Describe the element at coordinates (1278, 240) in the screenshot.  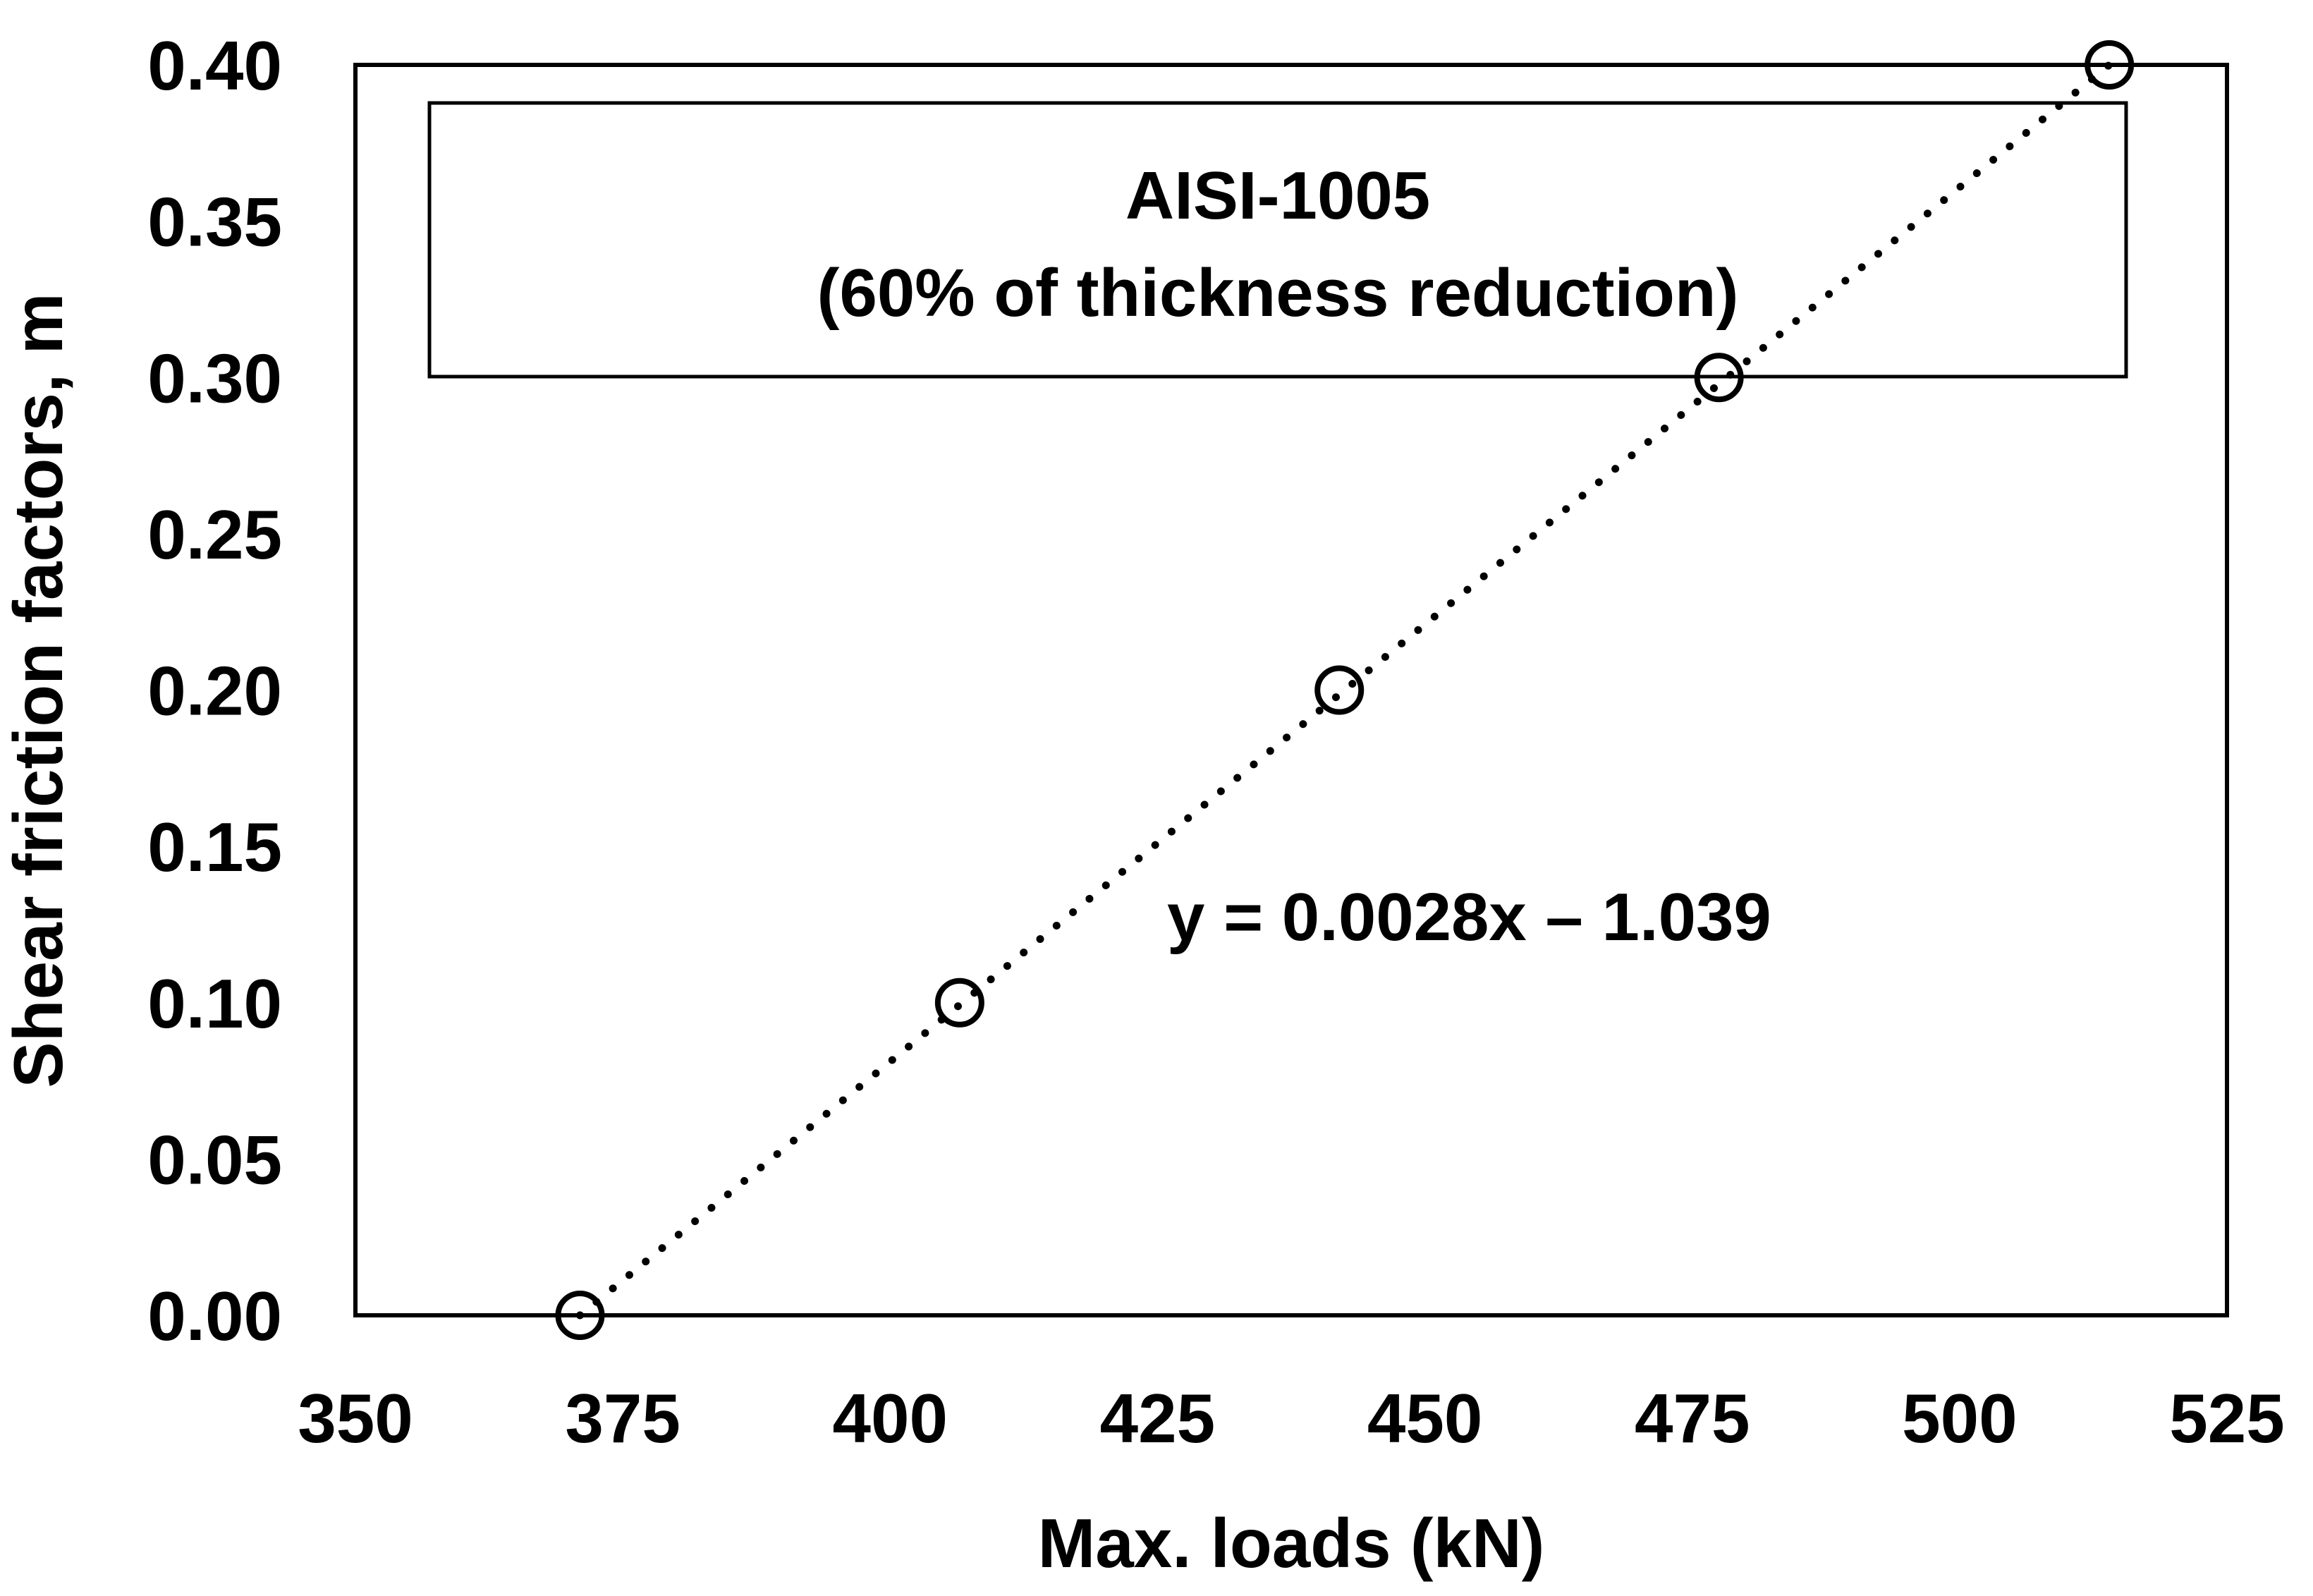
I see `annotation-box` at that location.